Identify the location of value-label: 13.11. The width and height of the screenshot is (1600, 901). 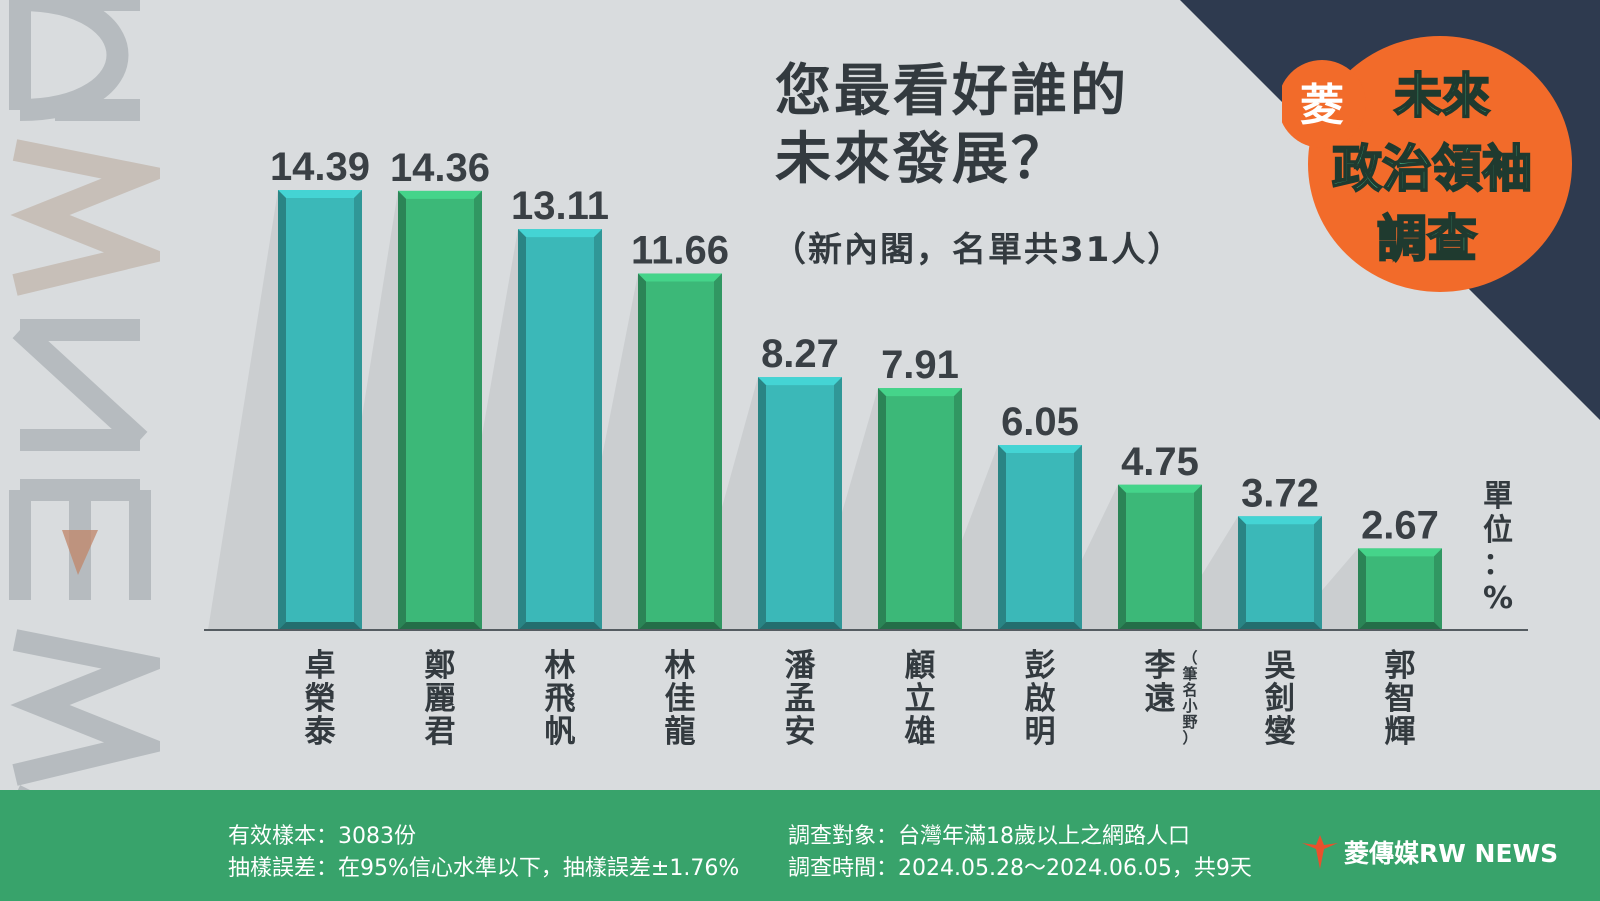
(560, 206).